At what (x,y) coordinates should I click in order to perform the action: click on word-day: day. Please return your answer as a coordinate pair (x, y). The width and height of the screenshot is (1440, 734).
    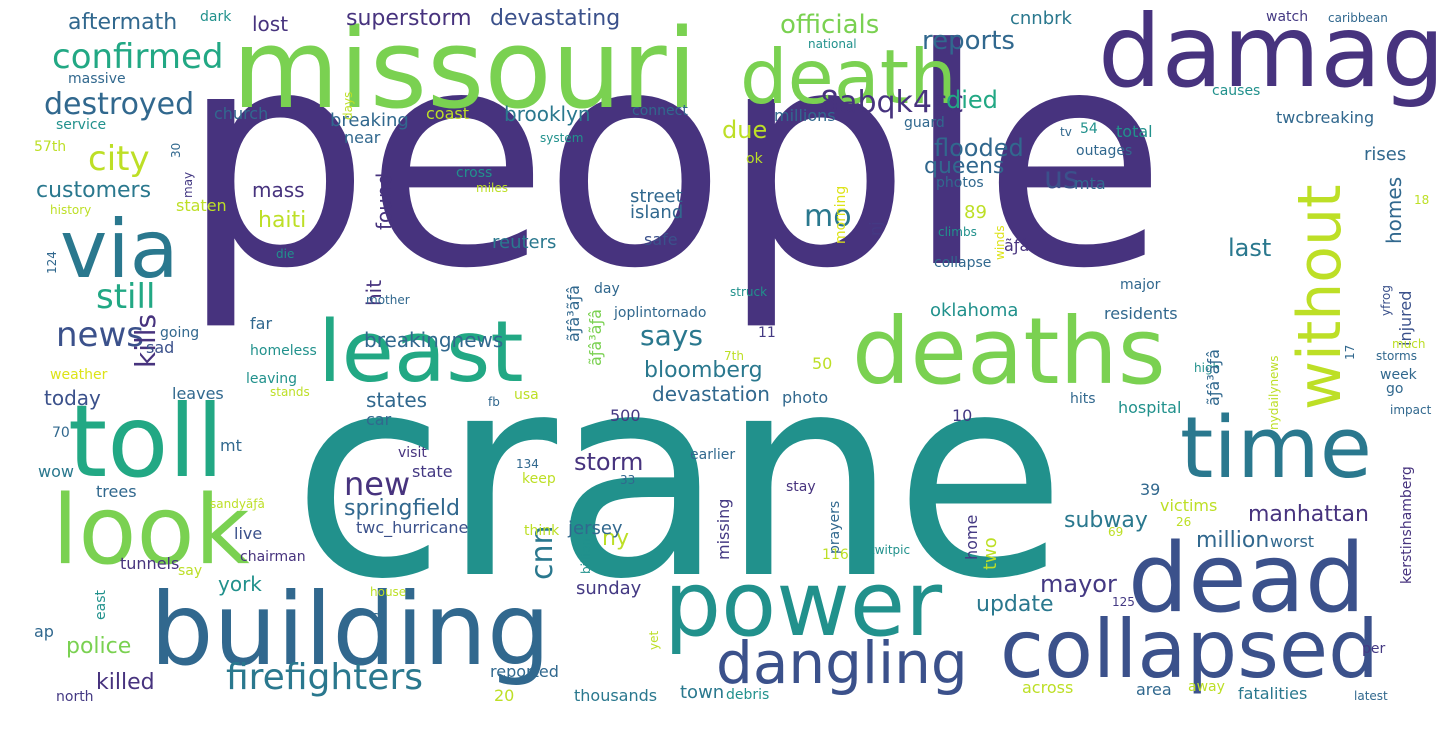
    Looking at the image, I should click on (607, 289).